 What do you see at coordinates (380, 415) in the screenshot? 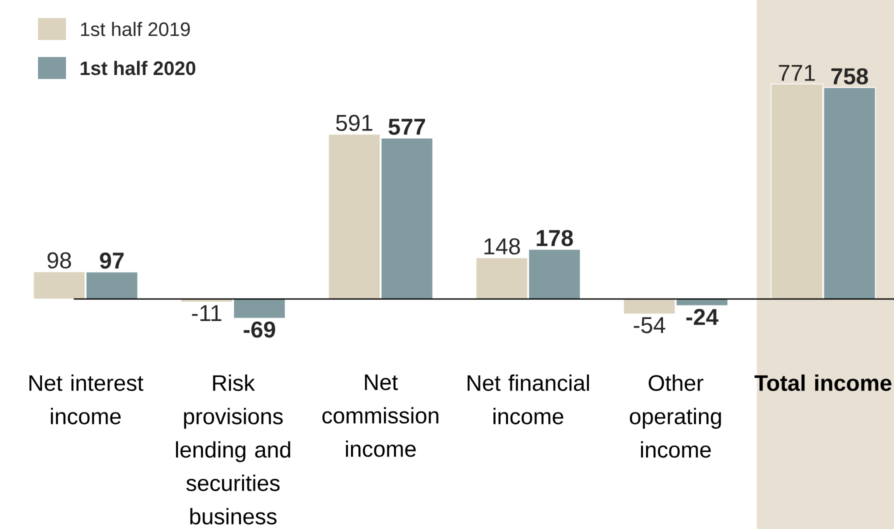
I see `x-tick-label: Net commission income` at bounding box center [380, 415].